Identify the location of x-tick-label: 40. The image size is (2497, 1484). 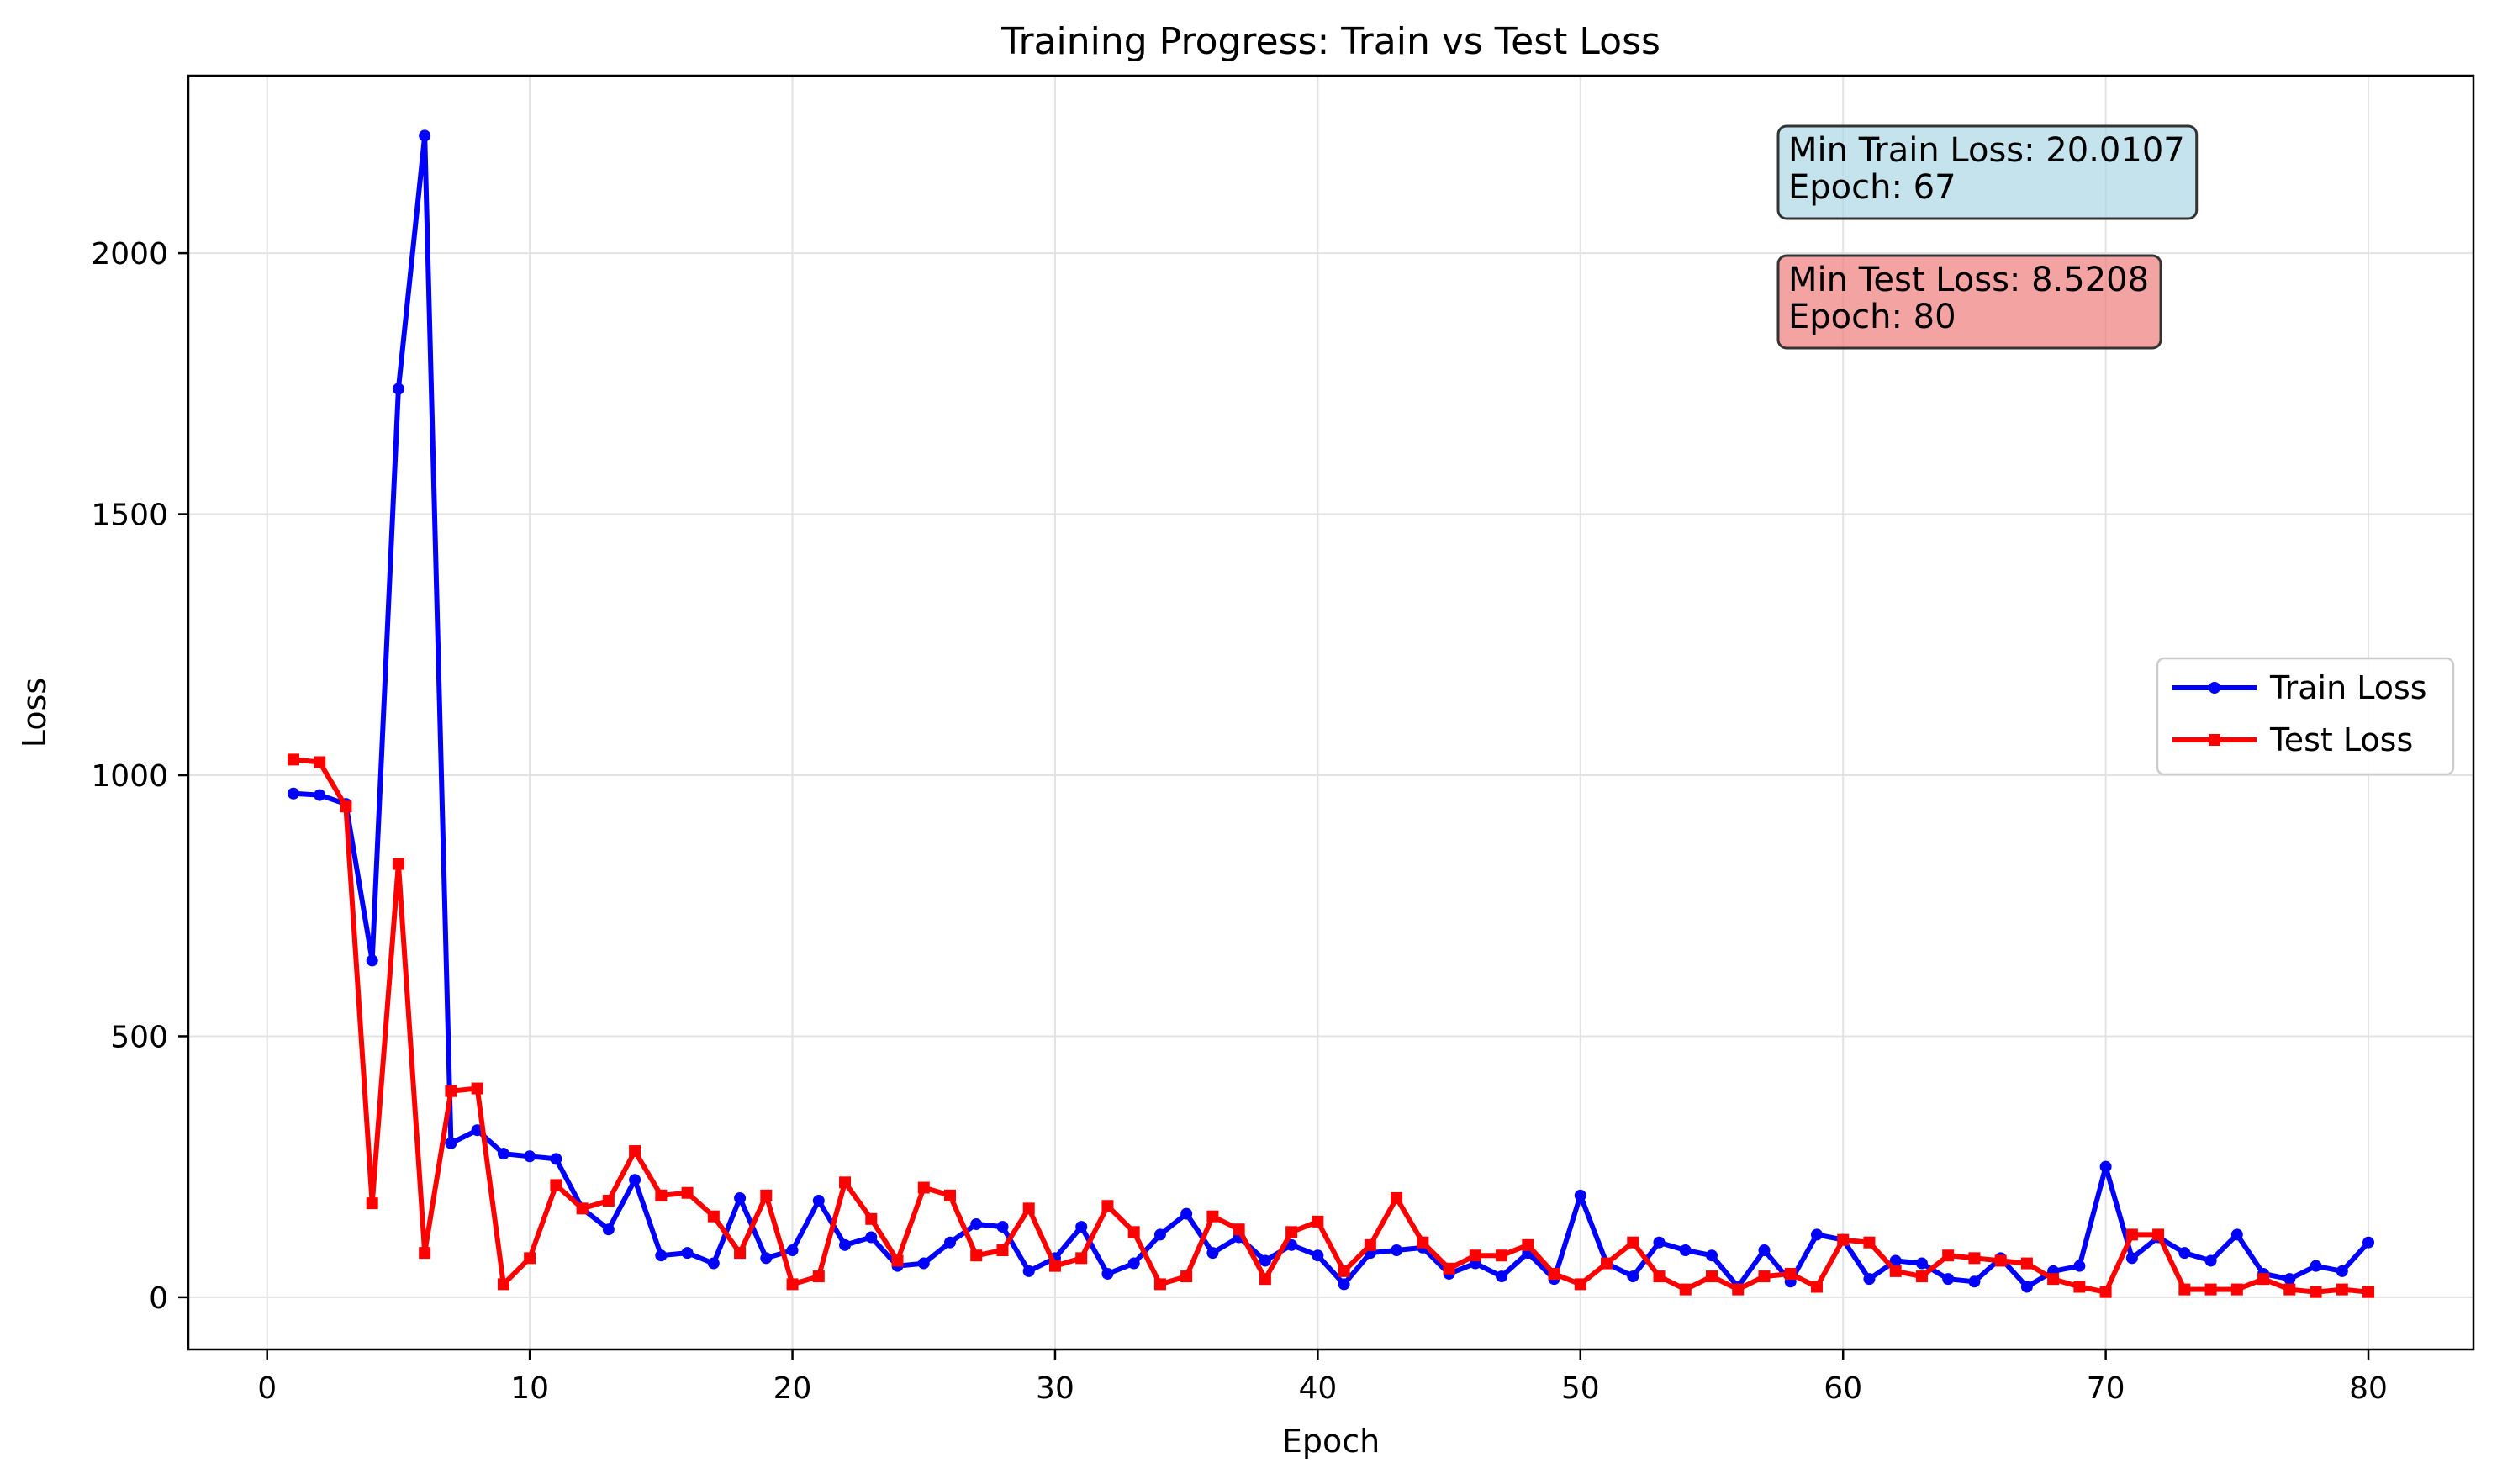
(1317, 1388).